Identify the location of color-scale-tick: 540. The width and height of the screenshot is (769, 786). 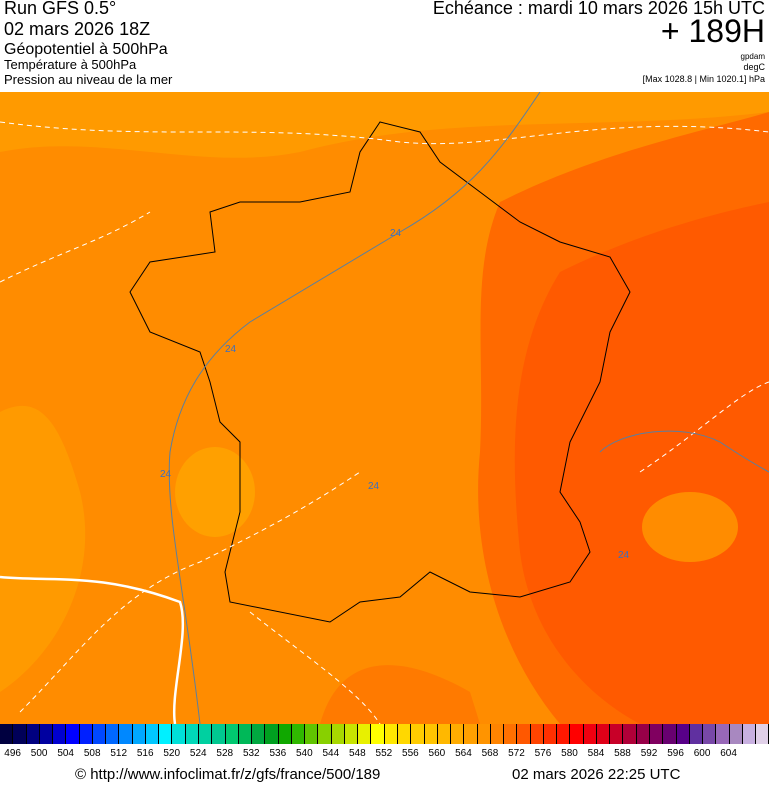
(304, 753).